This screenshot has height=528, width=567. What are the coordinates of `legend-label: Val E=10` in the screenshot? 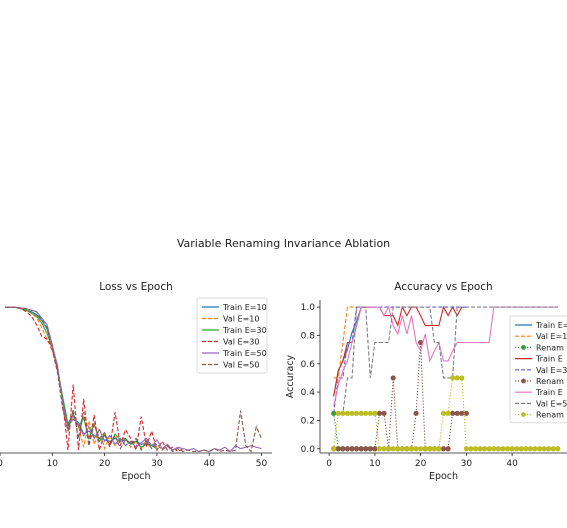 It's located at (241, 319).